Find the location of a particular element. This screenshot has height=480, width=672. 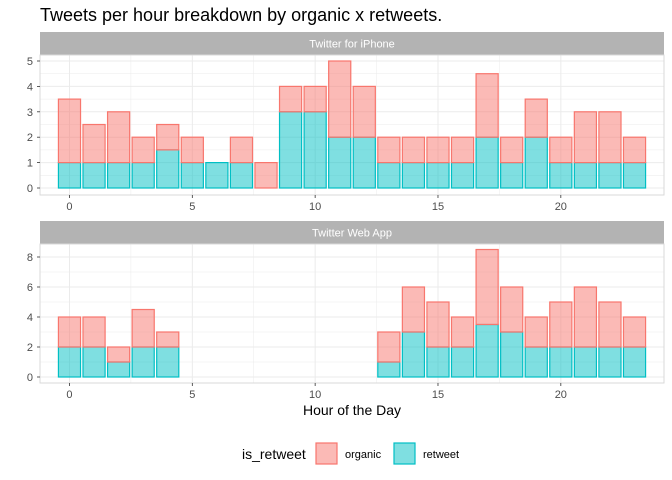

legend-item-organic: organic is located at coordinates (348, 453).